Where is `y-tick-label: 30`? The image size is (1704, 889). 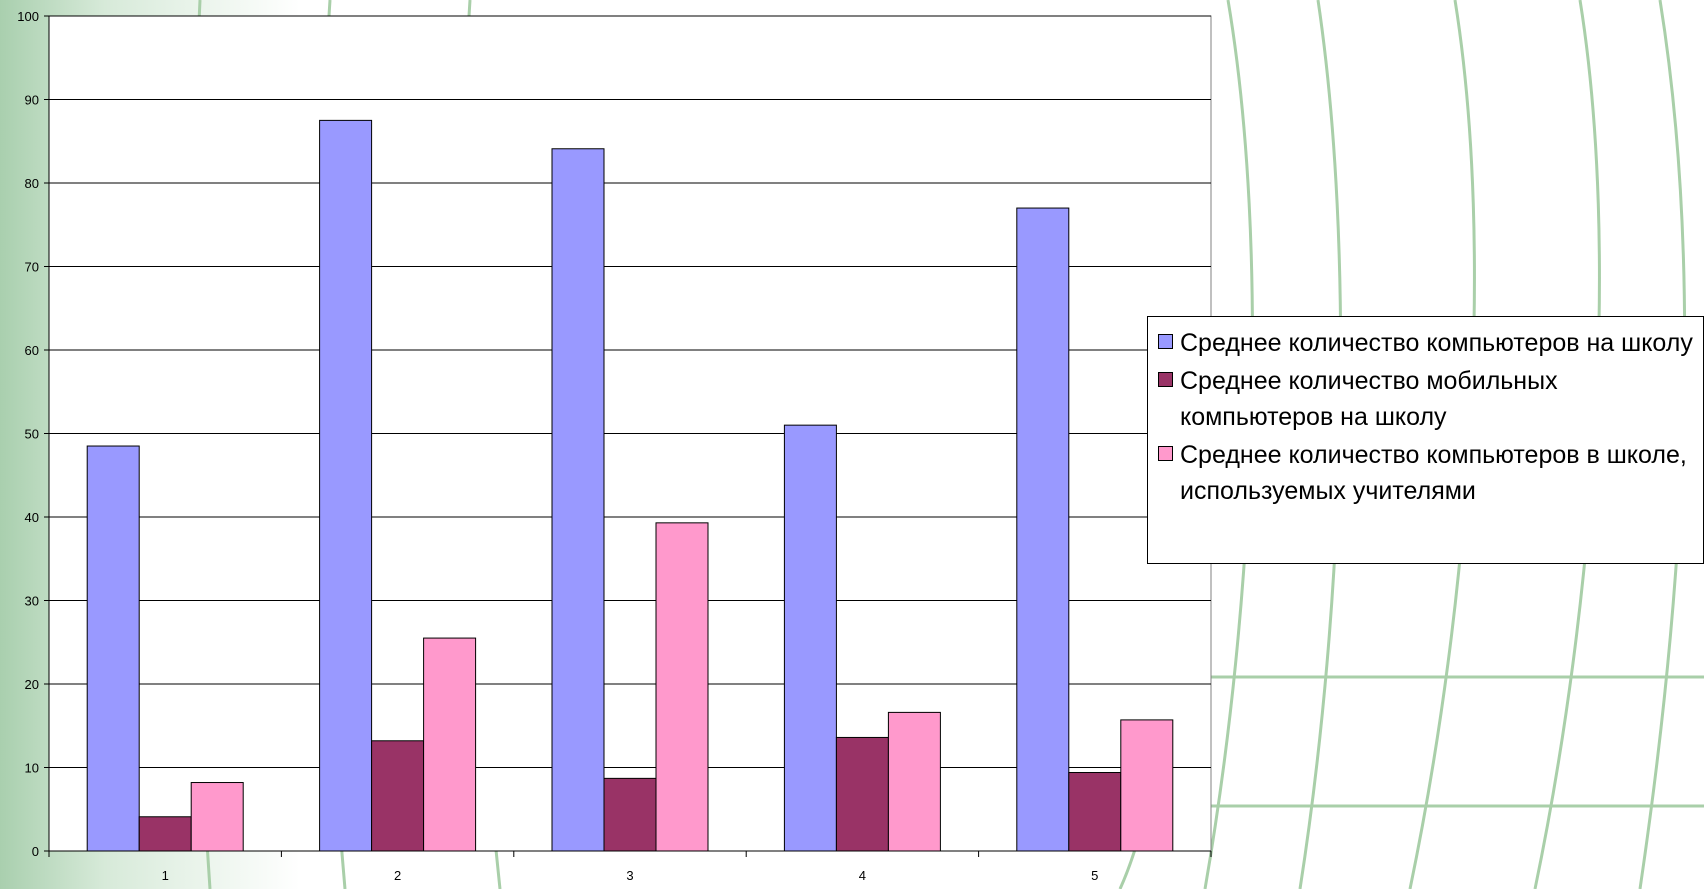
y-tick-label: 30 is located at coordinates (32, 601).